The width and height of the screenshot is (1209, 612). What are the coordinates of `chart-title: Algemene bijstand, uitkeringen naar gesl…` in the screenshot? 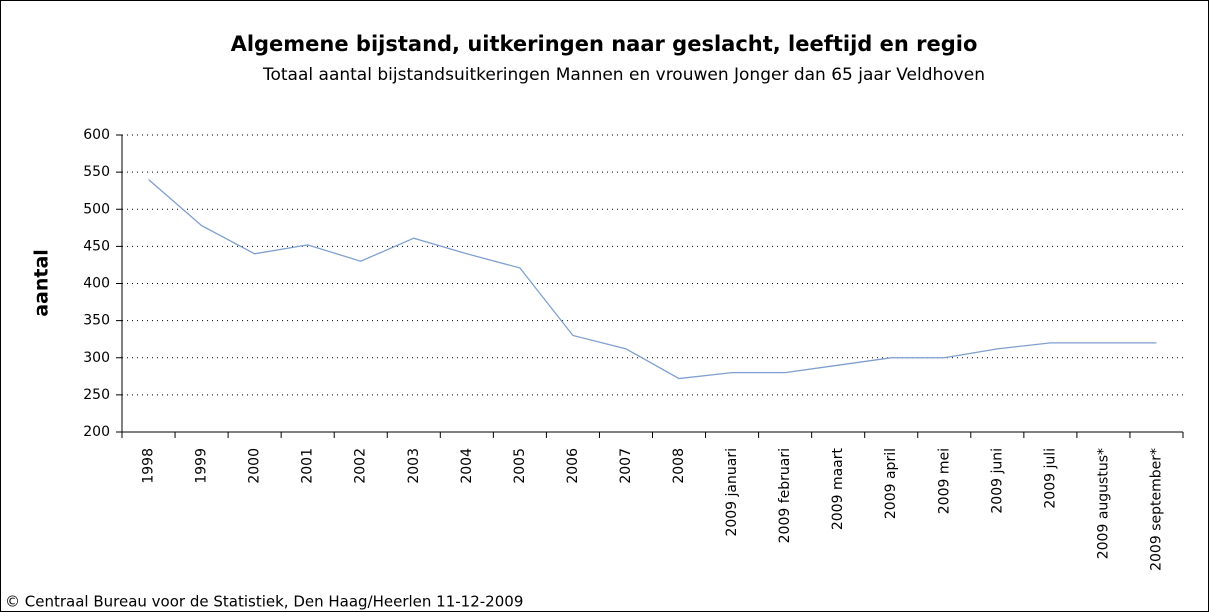 It's located at (604, 44).